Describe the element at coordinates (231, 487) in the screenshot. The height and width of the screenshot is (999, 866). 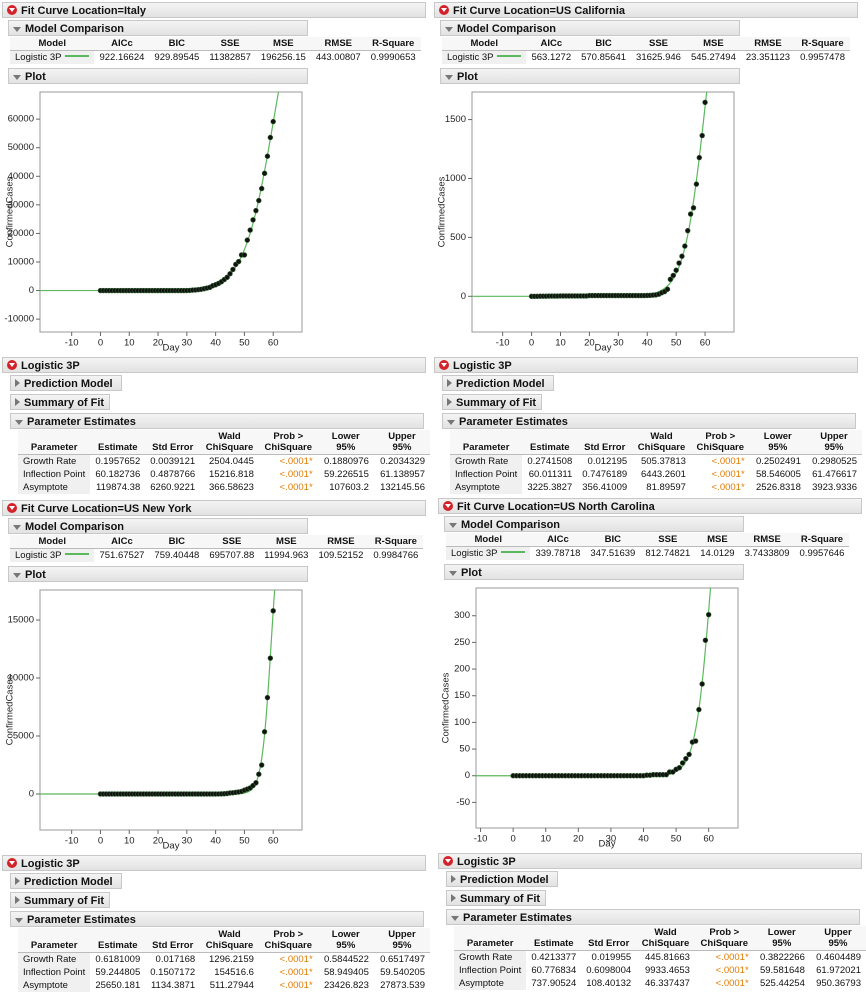
I see `table-cell: 366.58623` at that location.